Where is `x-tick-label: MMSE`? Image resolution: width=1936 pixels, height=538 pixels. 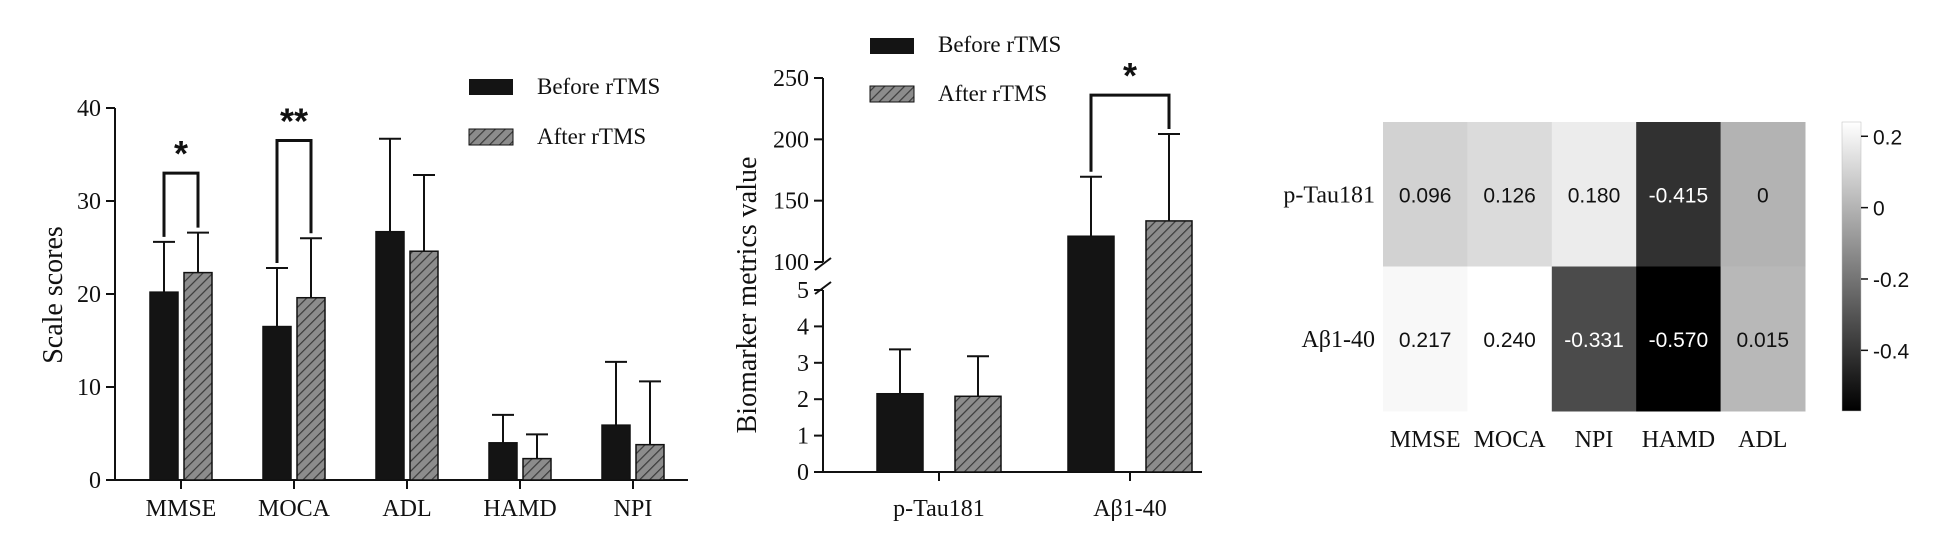 x-tick-label: MMSE is located at coordinates (181, 509).